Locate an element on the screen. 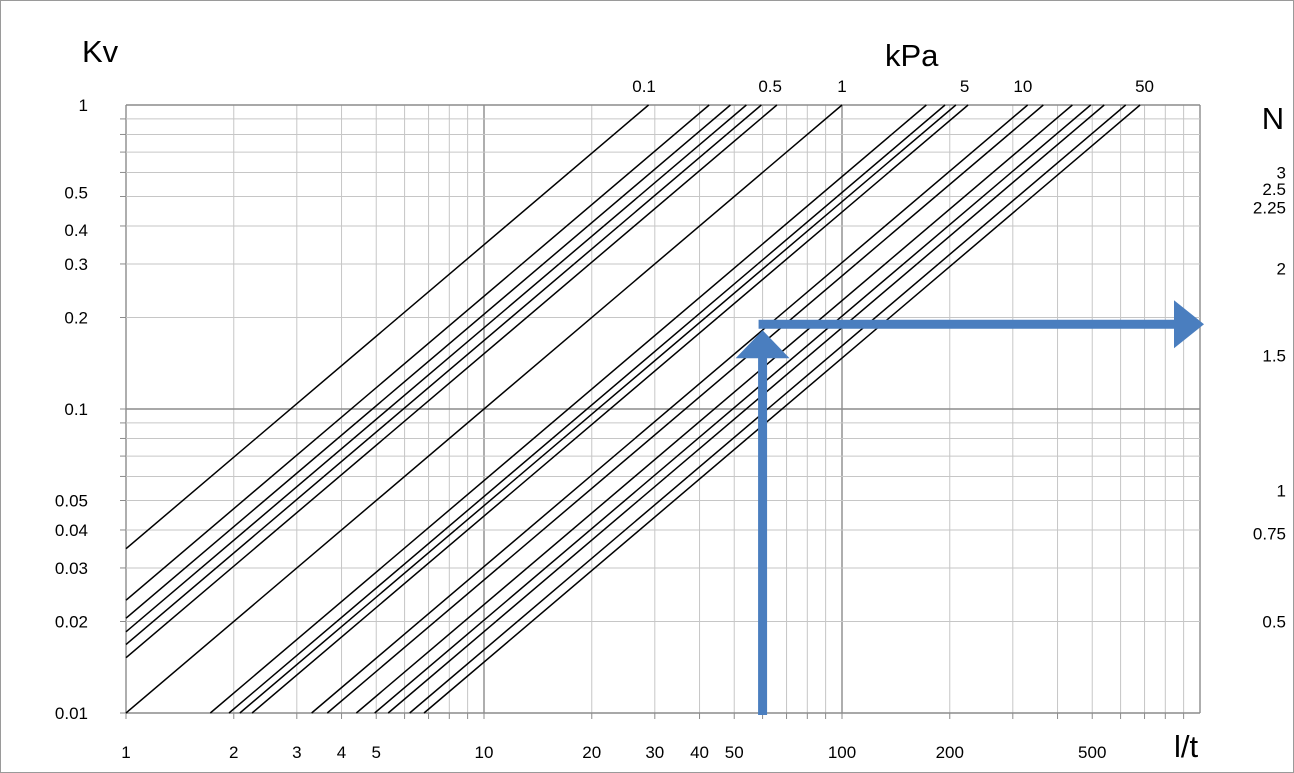  x-tick-label: 10 is located at coordinates (484, 752).